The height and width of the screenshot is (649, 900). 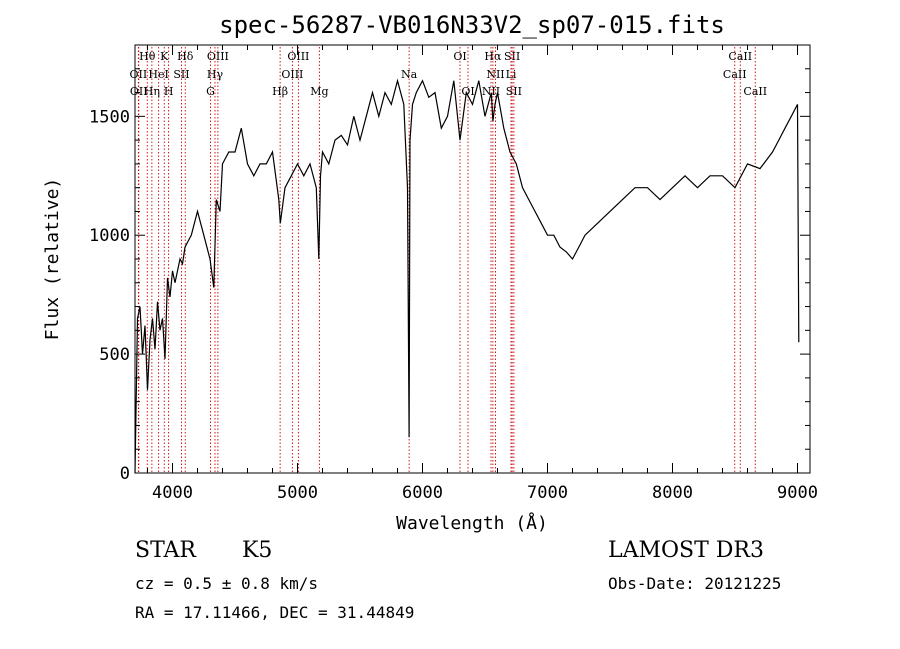 What do you see at coordinates (472, 523) in the screenshot?
I see `x-axis-label: Wavelength (Å)` at bounding box center [472, 523].